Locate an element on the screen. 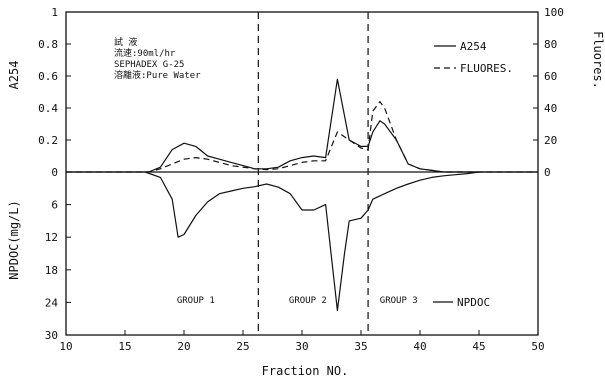 Image resolution: width=605 pixels, height=382 pixels. y2-tick-label: 60 is located at coordinates (550, 76).